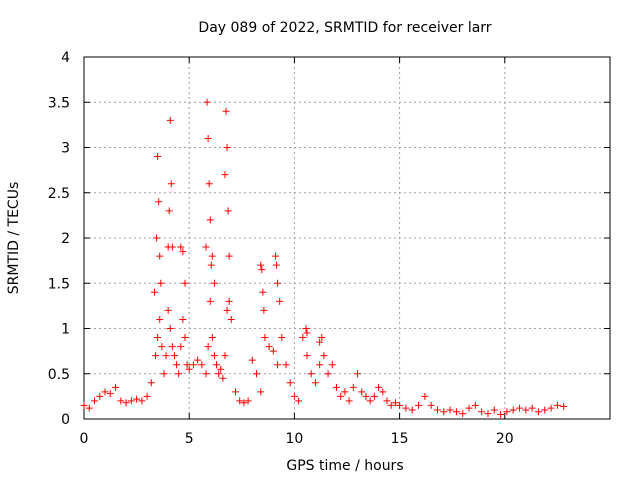 This screenshot has width=640, height=480. I want to click on x-tick-label: 5, so click(189, 439).